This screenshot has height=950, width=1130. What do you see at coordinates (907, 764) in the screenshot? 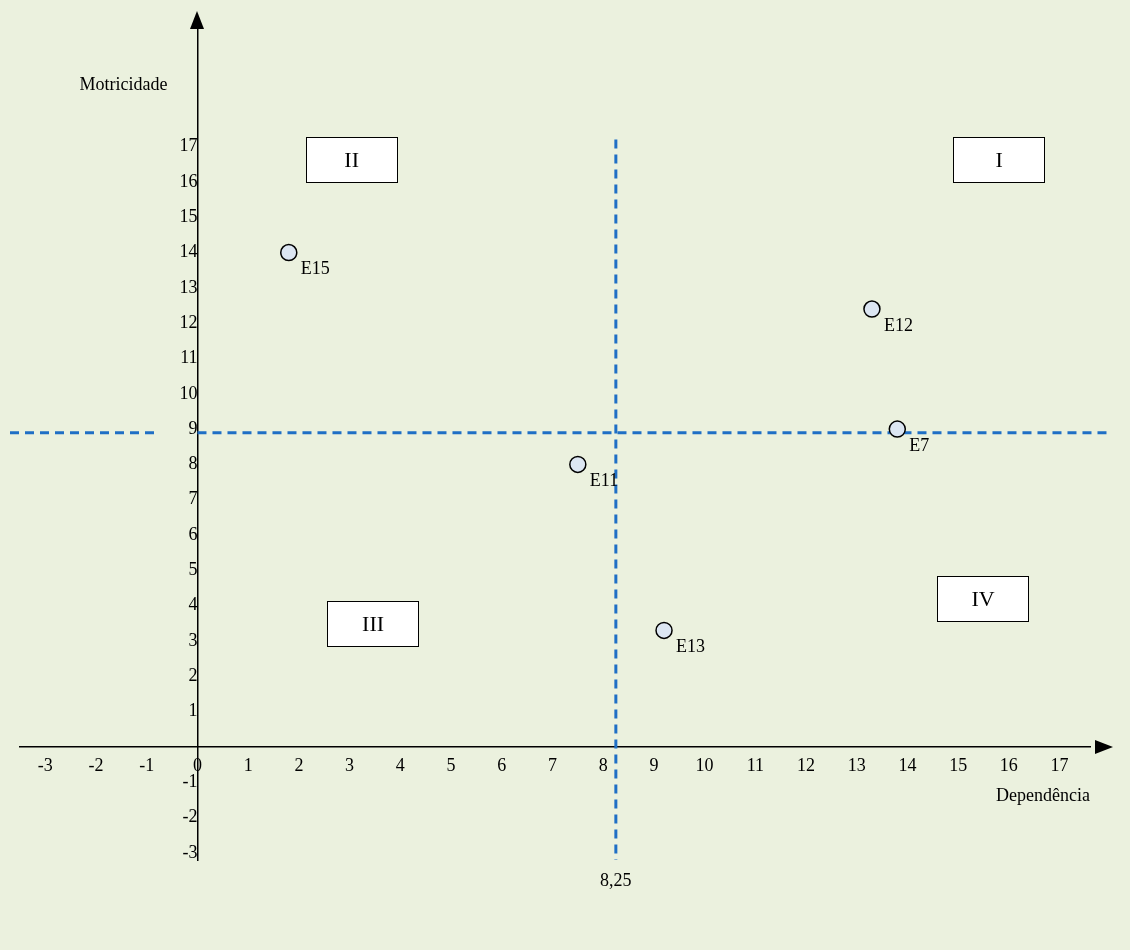
I see `x-tick-label: 14` at bounding box center [907, 764].